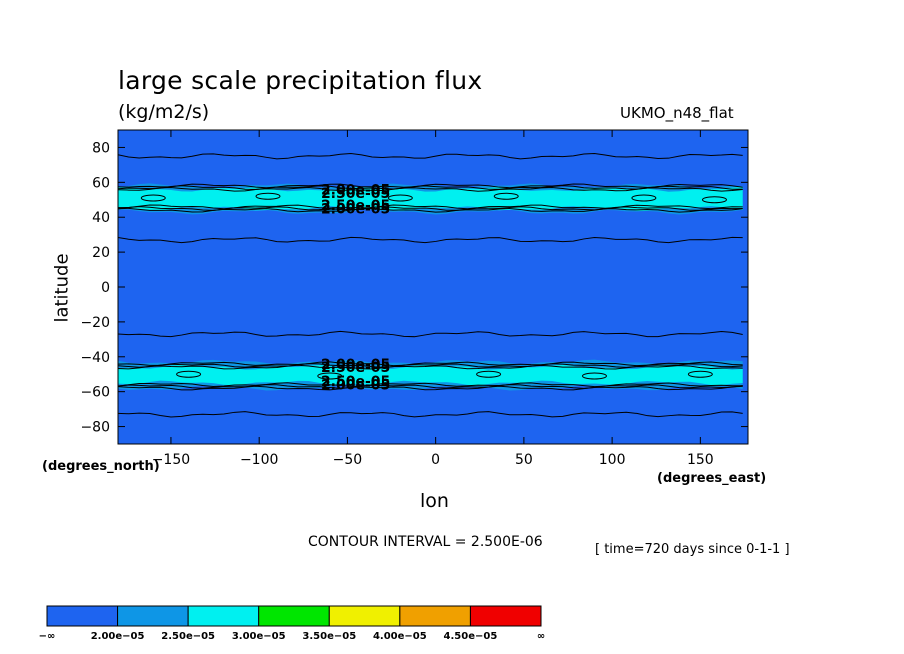  I want to click on colorbar-label-5: 4.00e−05, so click(400, 636).